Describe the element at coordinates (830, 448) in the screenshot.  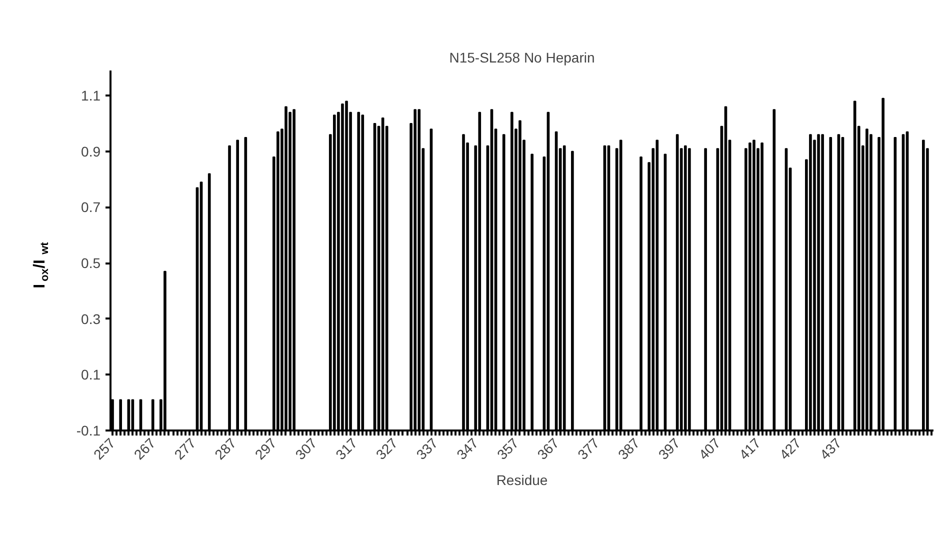
I see `x-tick-label: 437` at that location.